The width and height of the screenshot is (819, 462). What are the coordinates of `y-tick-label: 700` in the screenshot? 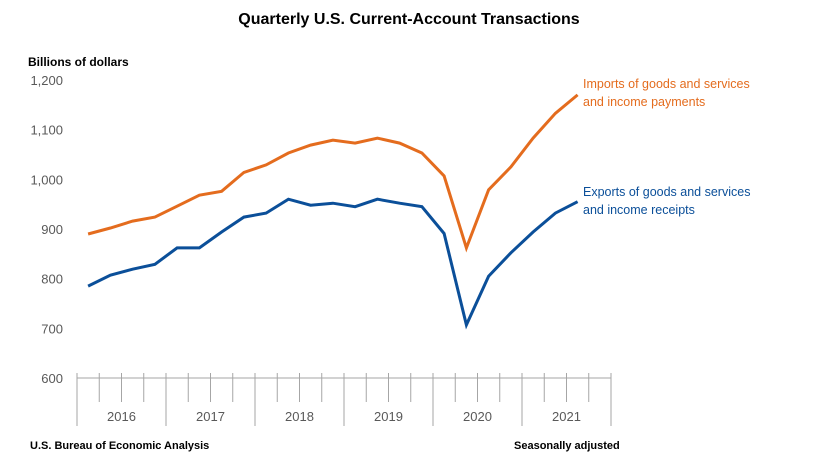 It's located at (52, 328).